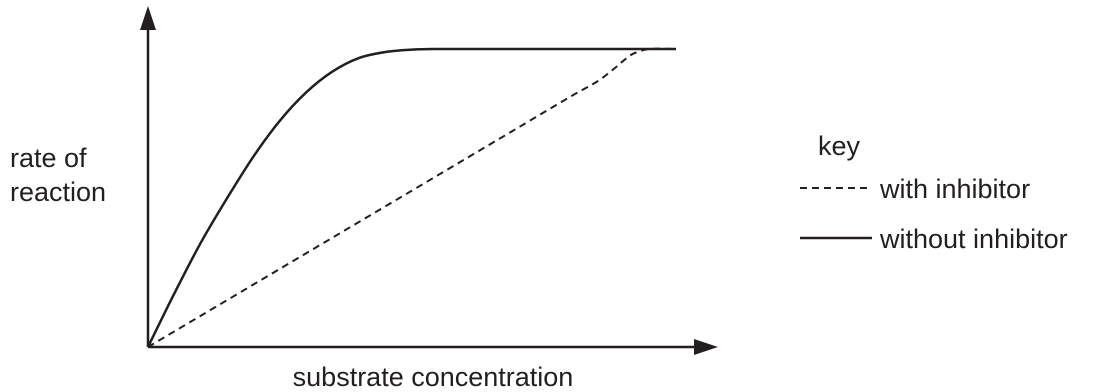 The height and width of the screenshot is (392, 1118). I want to click on y-axis-label-line-2: reaction, so click(58, 192).